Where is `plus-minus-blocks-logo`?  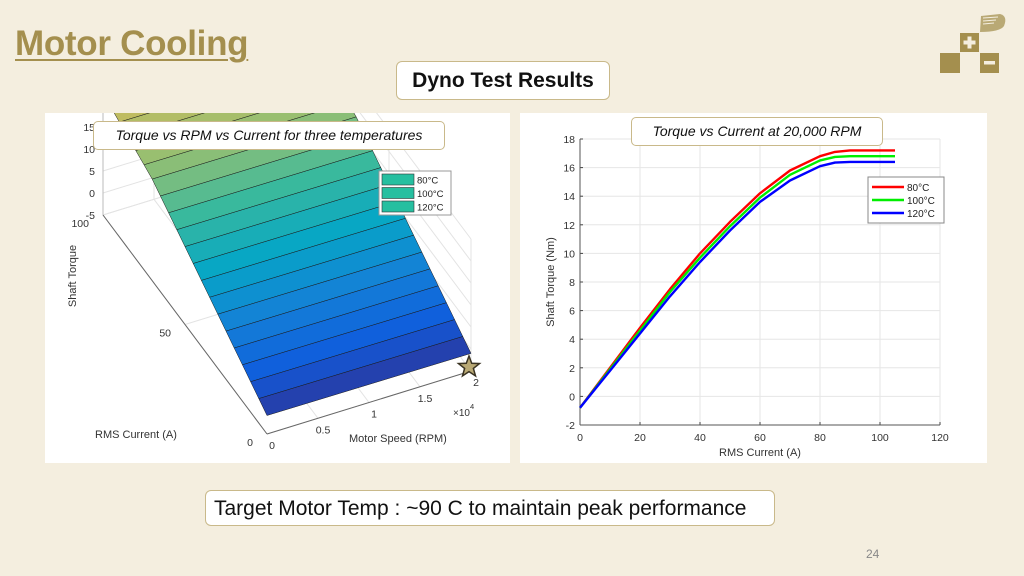
plus-minus-blocks-logo is located at coordinates (973, 43).